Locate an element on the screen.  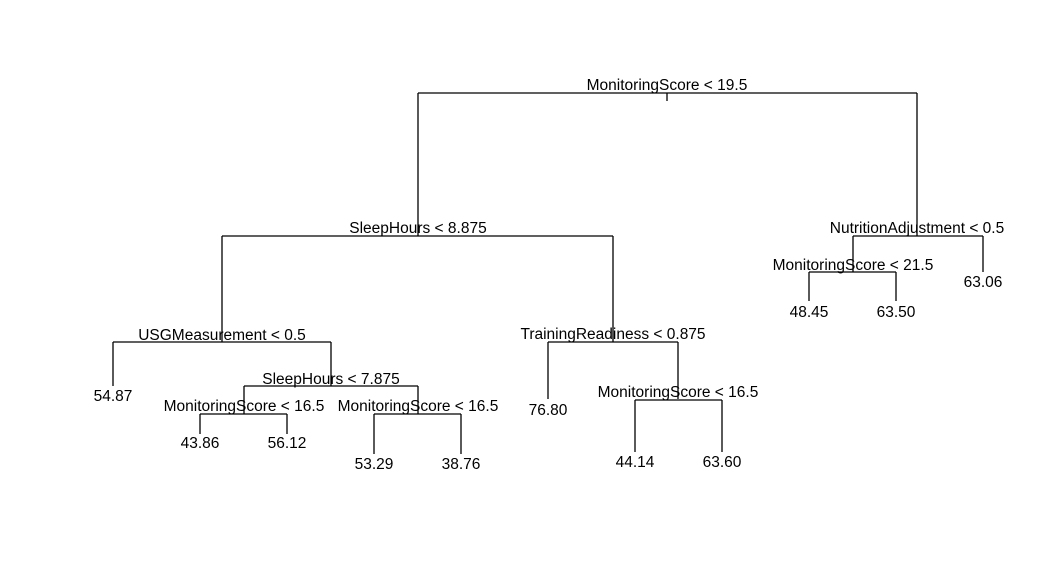
leaf-value-rr: 63.06 is located at coordinates (983, 282).